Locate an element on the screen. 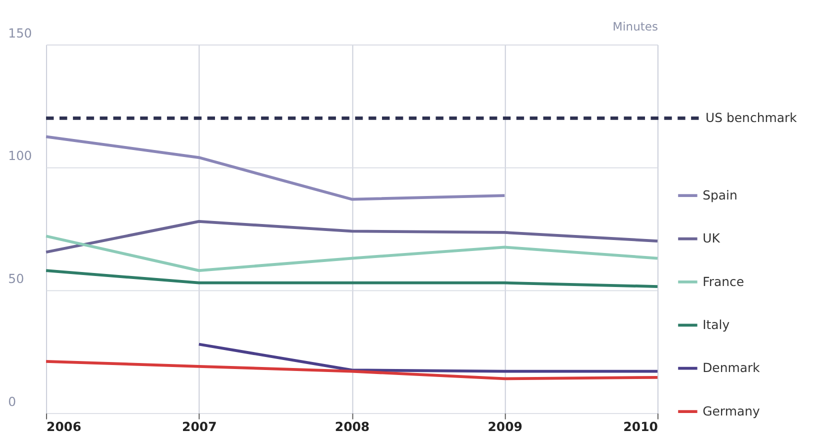 The height and width of the screenshot is (439, 836). y-tick-label: 0 is located at coordinates (12, 401).